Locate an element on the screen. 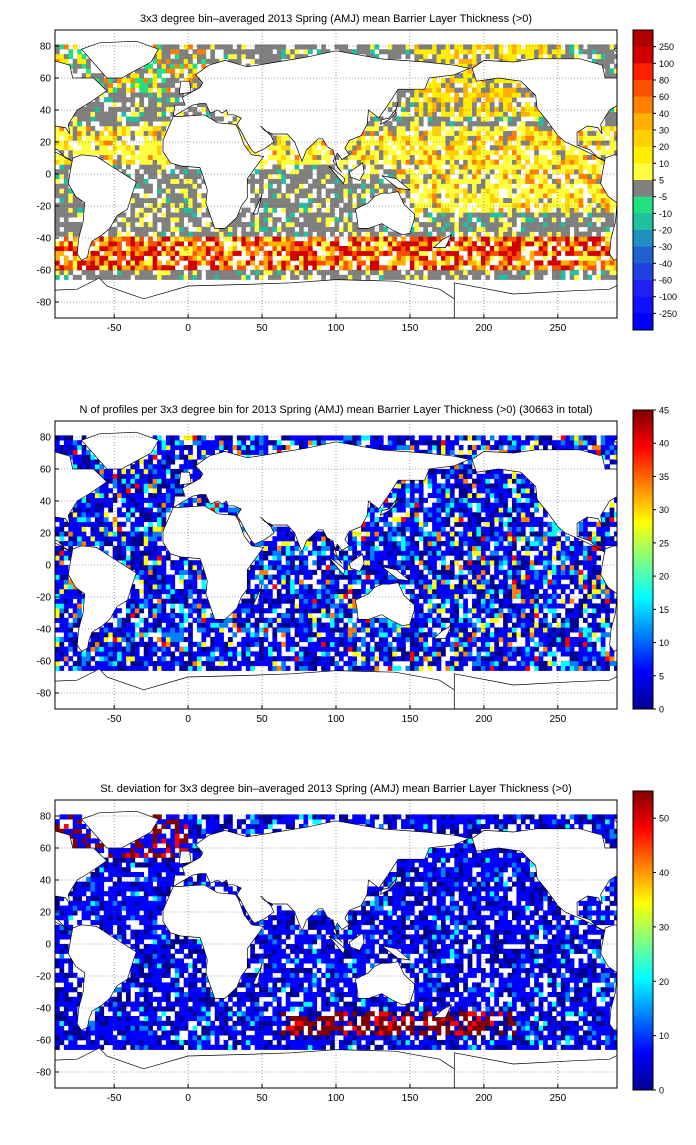 The width and height of the screenshot is (696, 1145). colorbar-tick-label: -20 is located at coordinates (665, 231).